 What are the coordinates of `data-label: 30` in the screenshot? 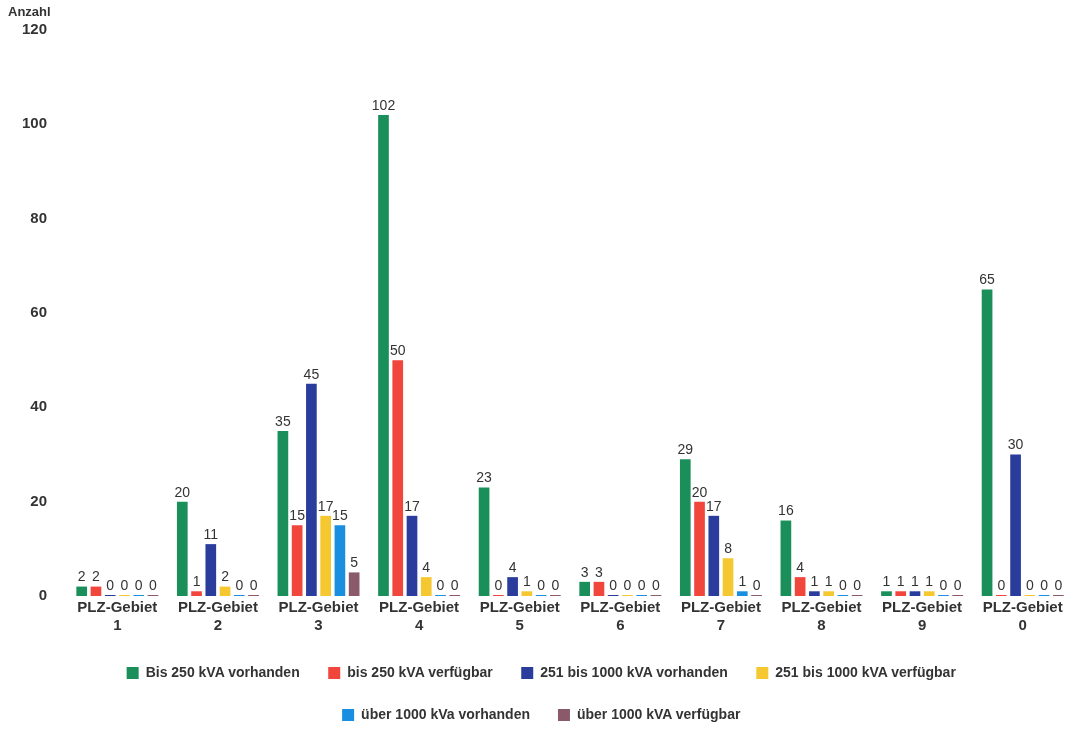 It's located at (1015, 444).